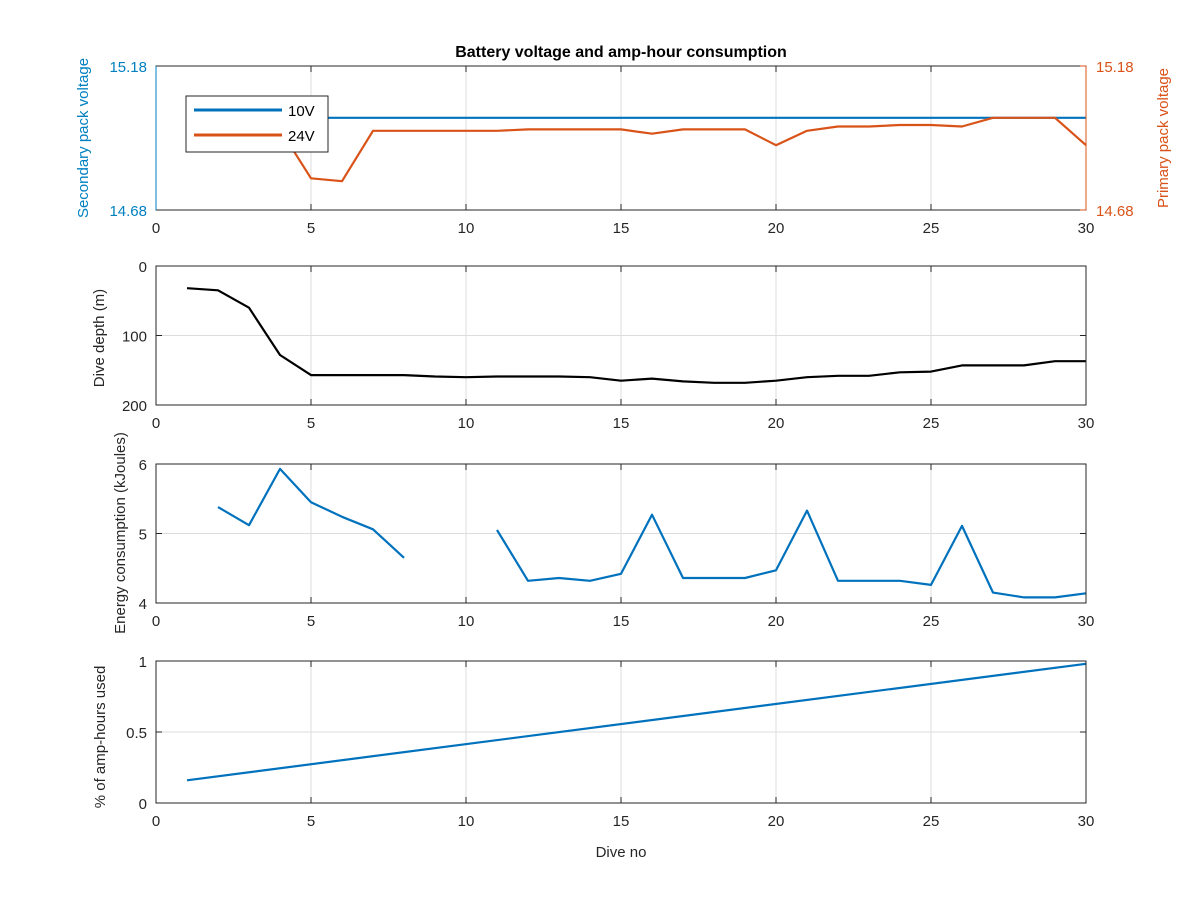  What do you see at coordinates (143, 465) in the screenshot?
I see `y-tick-label: 6` at bounding box center [143, 465].